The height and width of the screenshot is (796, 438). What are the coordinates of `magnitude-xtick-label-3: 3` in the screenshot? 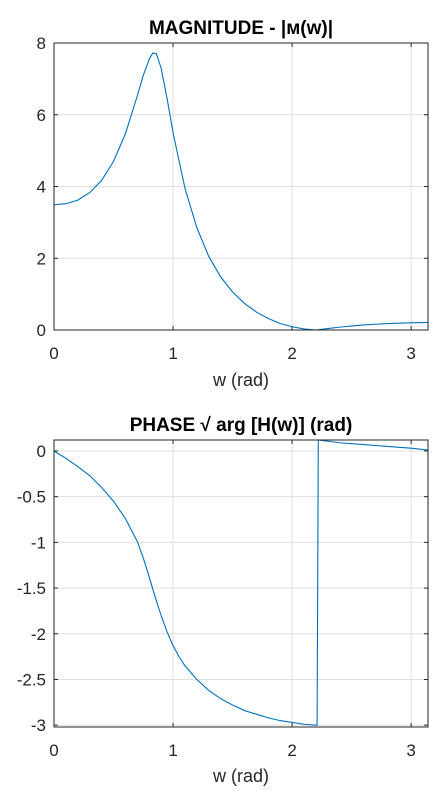 It's located at (410, 353).